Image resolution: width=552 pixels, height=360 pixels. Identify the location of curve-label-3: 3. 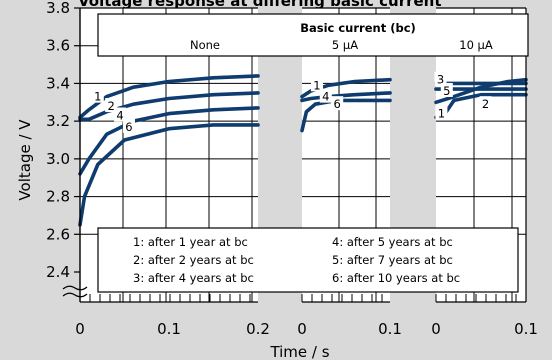
(440, 80).